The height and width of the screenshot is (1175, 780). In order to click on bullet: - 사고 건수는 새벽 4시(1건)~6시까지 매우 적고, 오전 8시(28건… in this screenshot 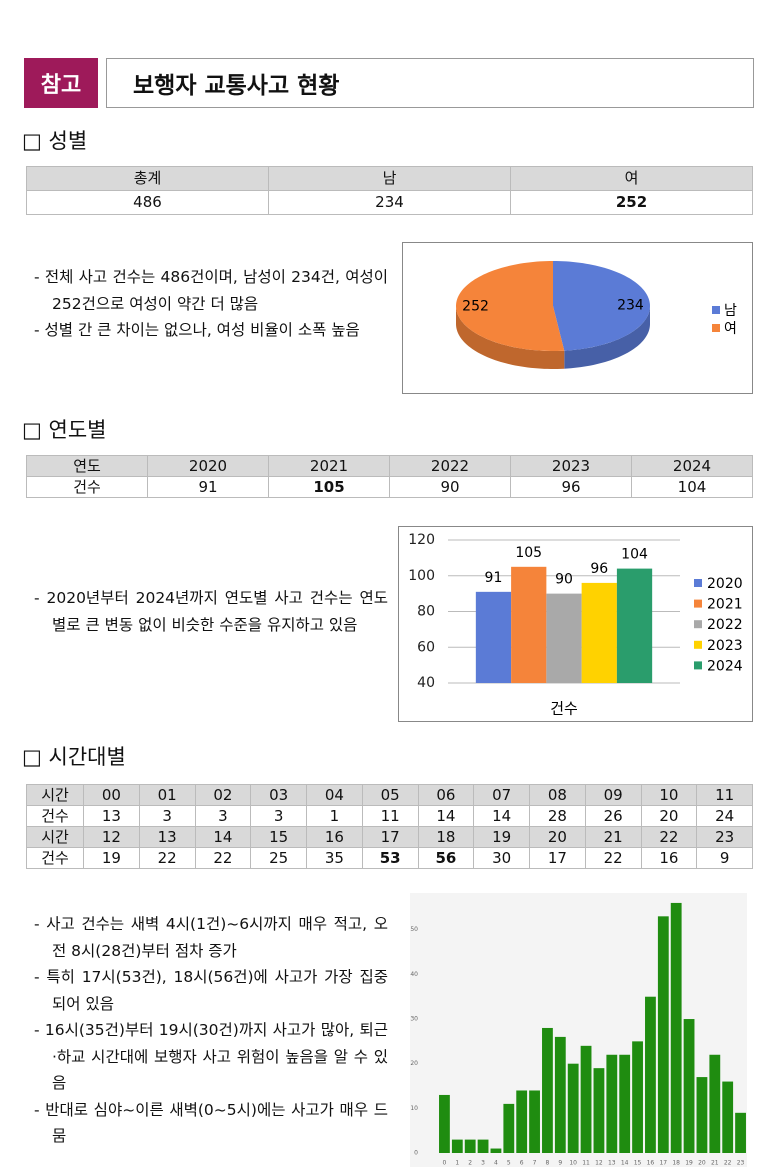, I will do `click(211, 937)`.